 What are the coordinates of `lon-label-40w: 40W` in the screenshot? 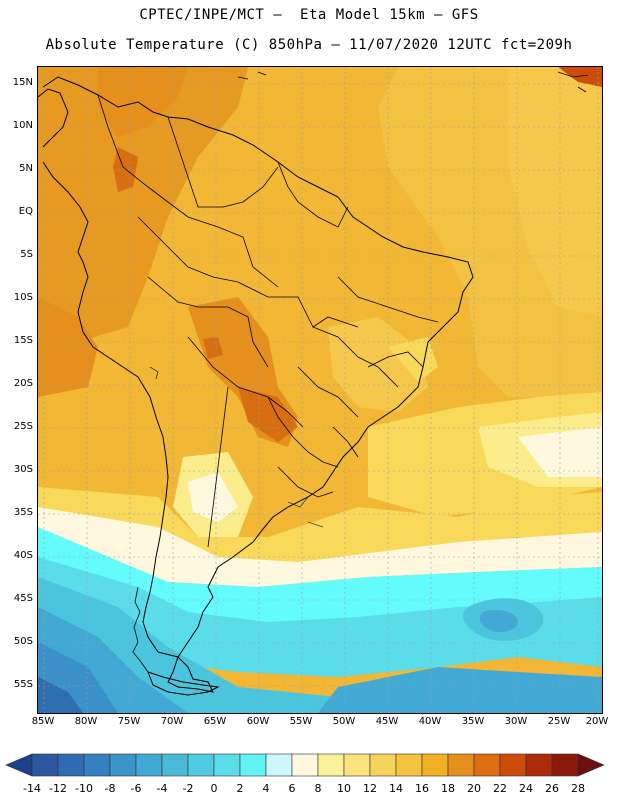 It's located at (430, 721).